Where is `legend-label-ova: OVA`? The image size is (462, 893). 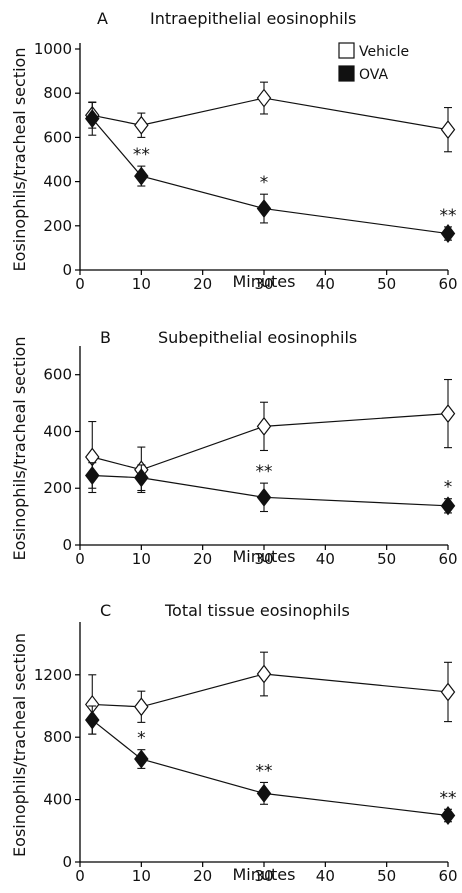
legend-label-ova: OVA is located at coordinates (373, 75).